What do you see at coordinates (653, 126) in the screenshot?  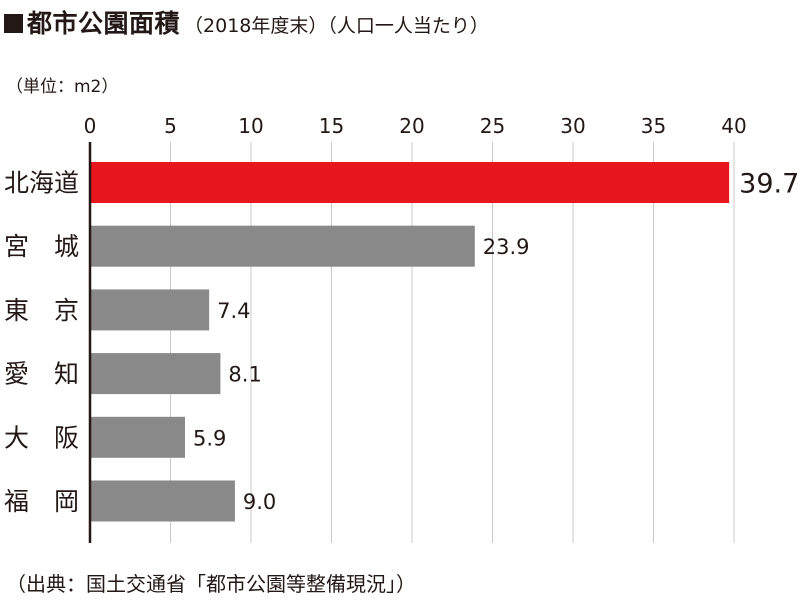 I see `x-tick-label-7: 35` at bounding box center [653, 126].